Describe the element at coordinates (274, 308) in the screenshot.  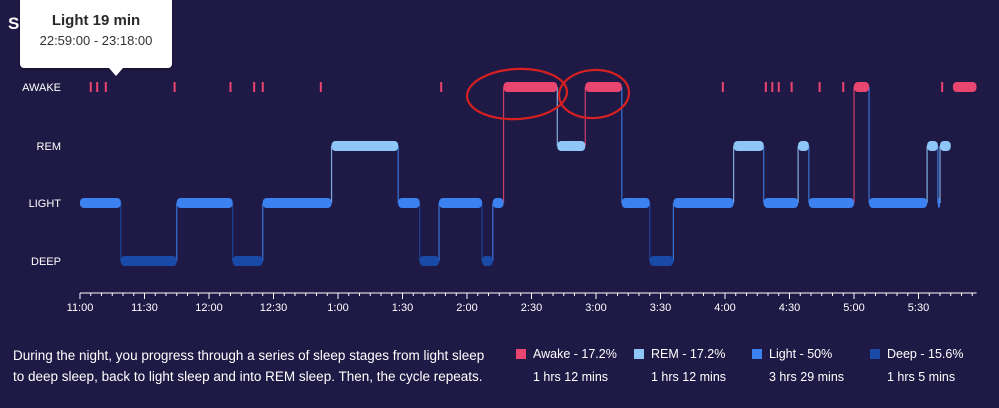
I see `x-tick-label: 12:30` at that location.